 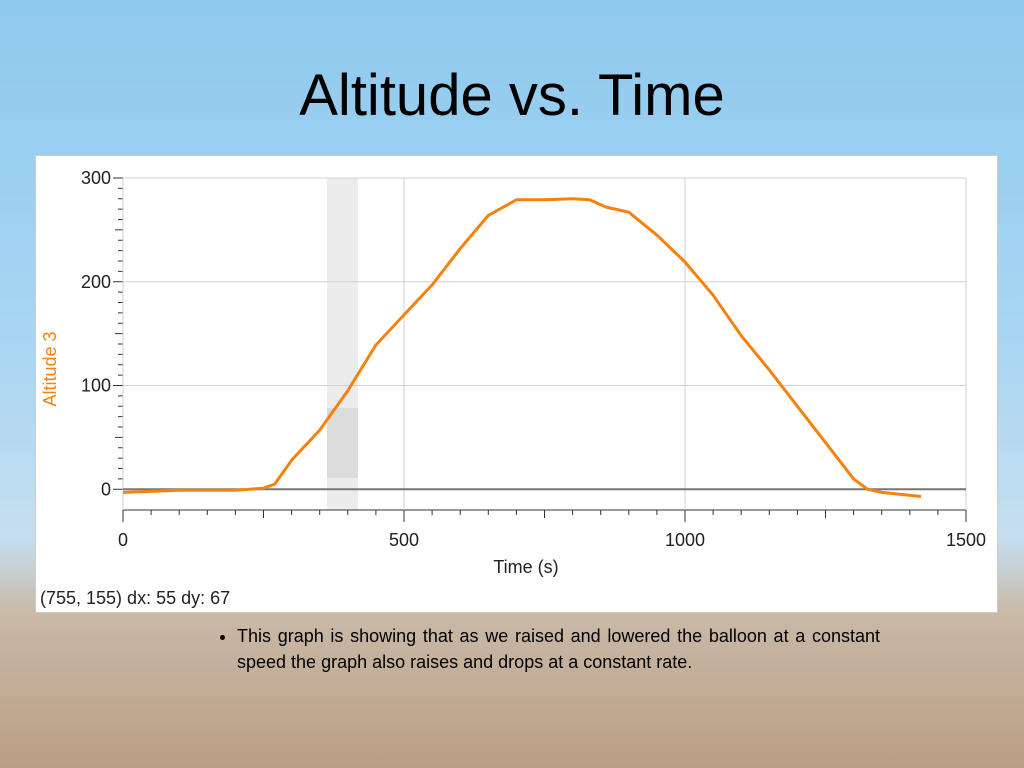 I want to click on x-tick-label: 0, so click(x=123, y=540).